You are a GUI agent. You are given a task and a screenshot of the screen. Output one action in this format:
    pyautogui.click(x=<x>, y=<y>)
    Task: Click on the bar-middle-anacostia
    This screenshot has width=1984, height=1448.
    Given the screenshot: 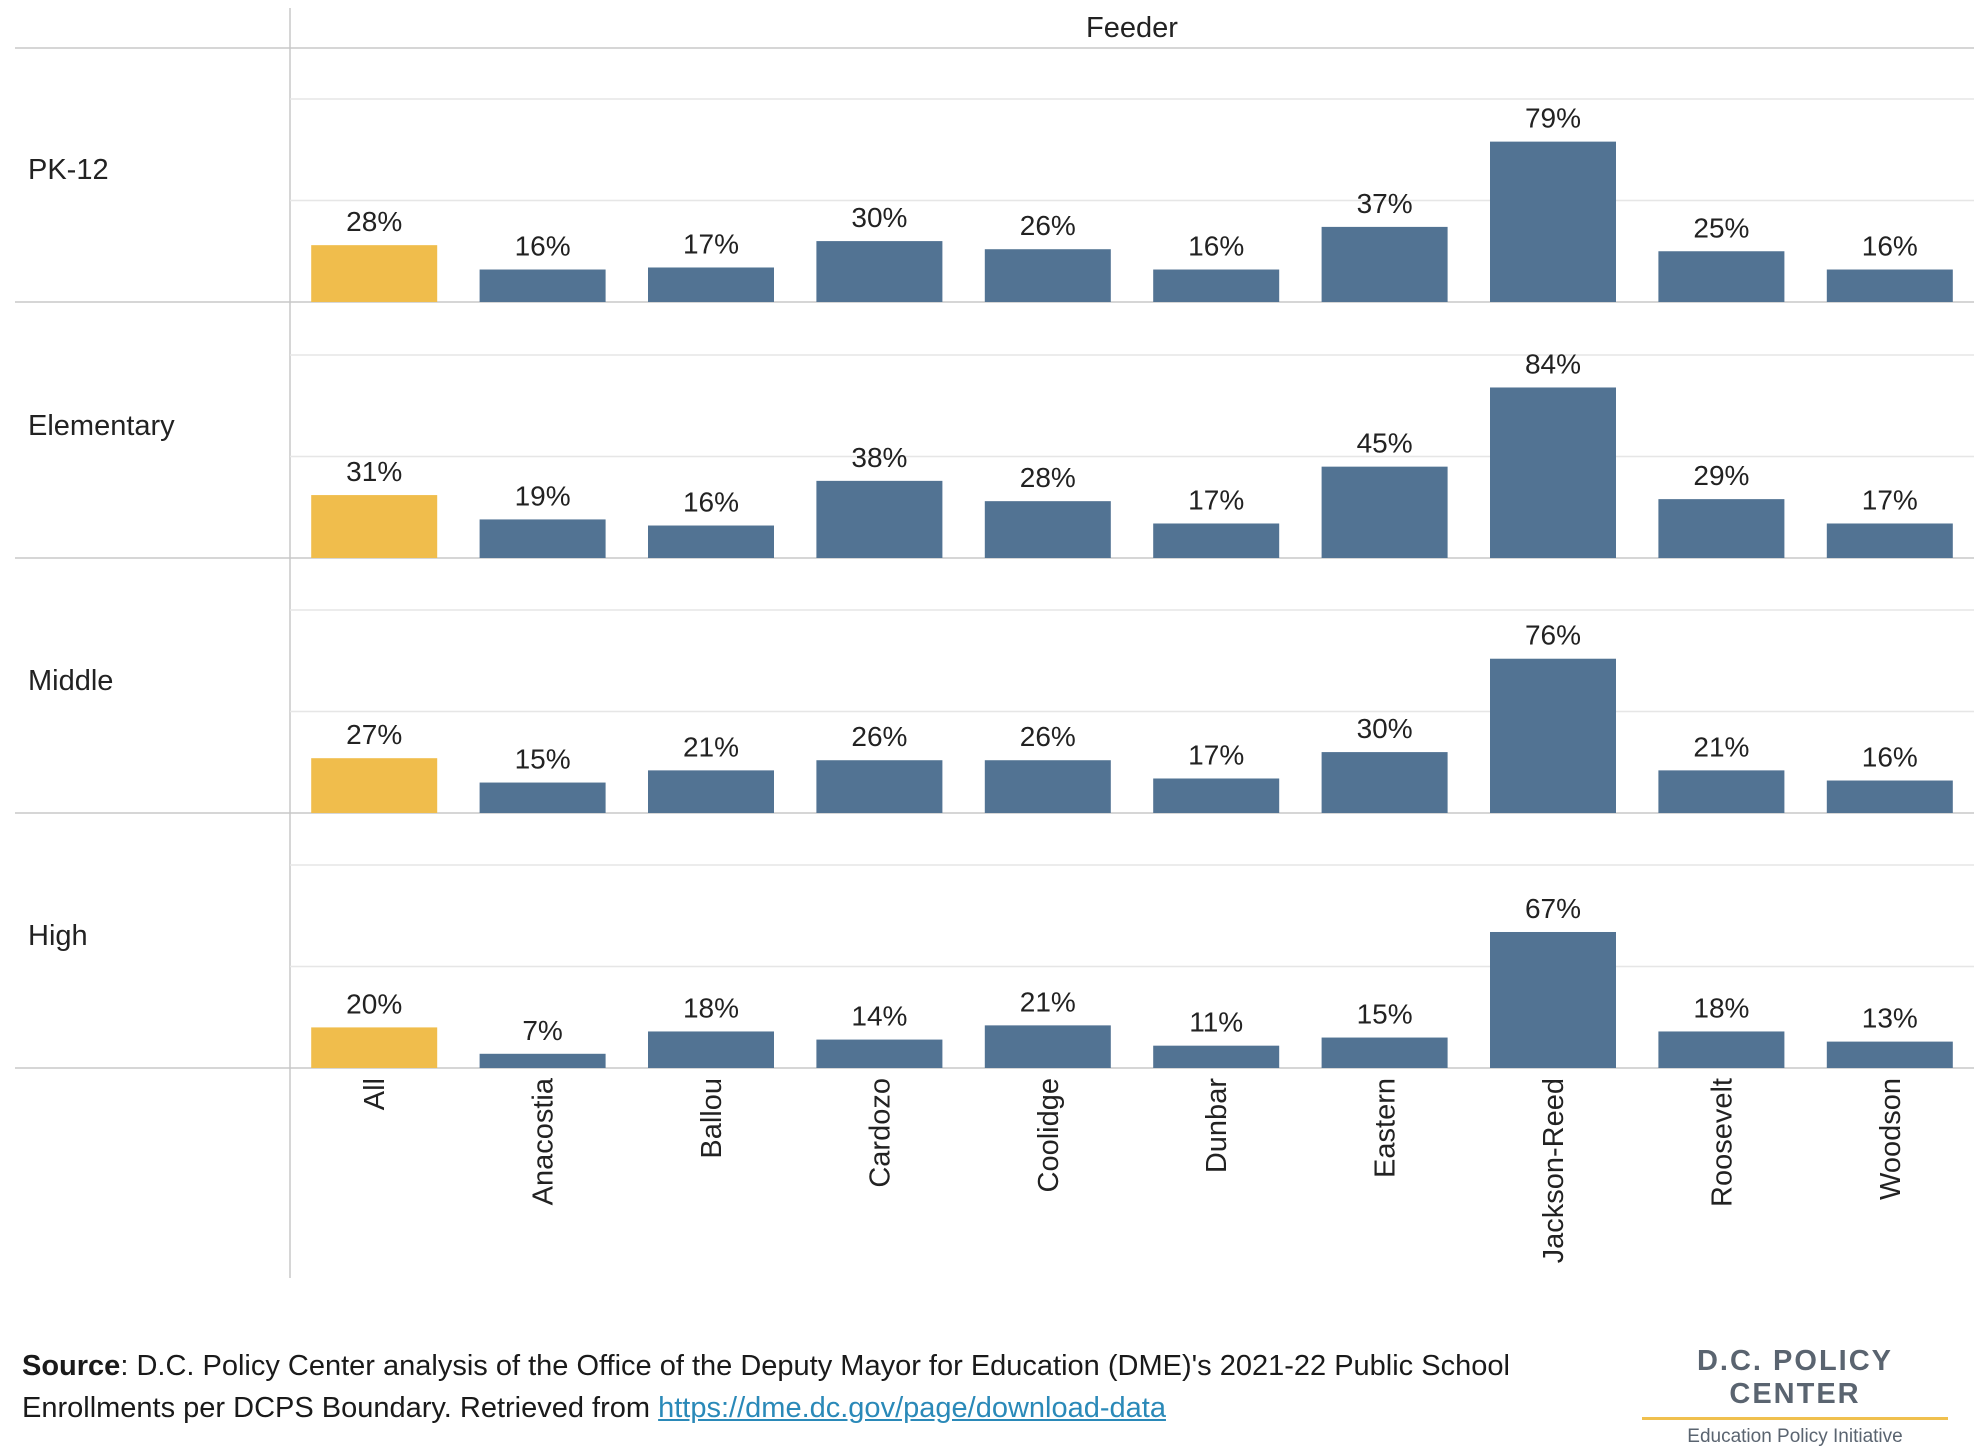 What is the action you would take?
    pyautogui.click(x=542, y=797)
    